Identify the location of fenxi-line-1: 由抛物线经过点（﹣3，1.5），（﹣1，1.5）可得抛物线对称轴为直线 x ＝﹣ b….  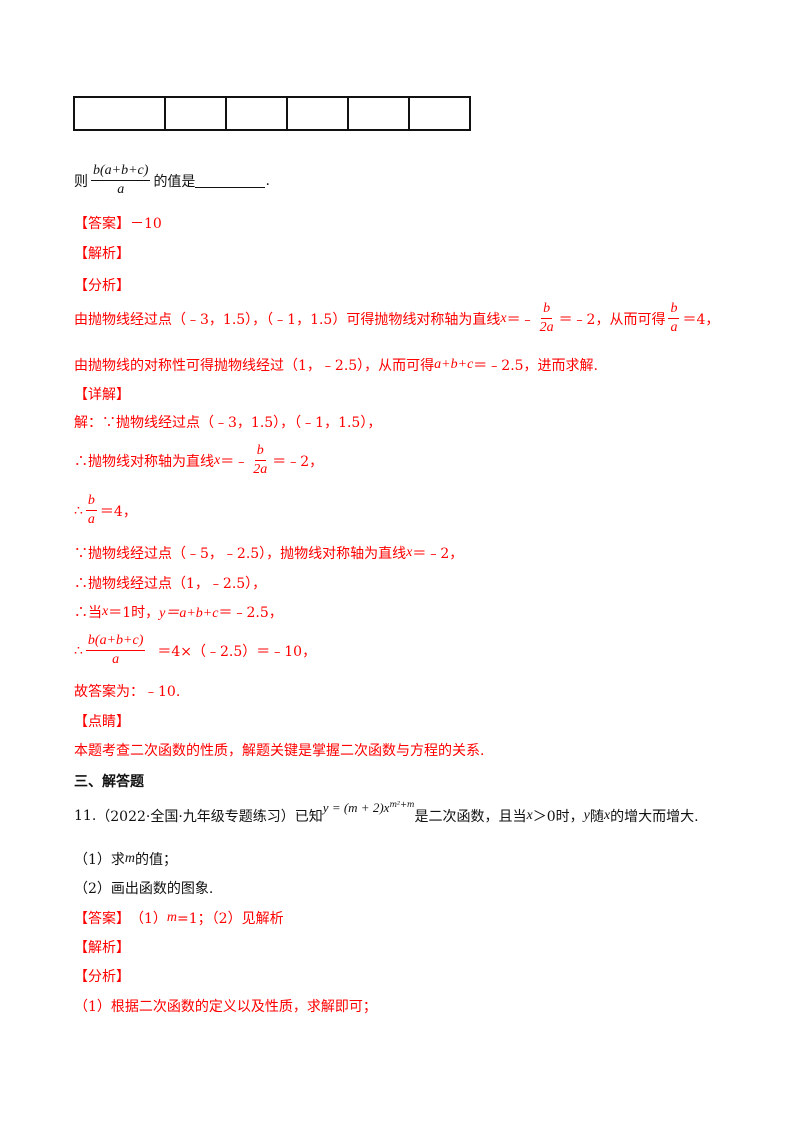
(396, 318).